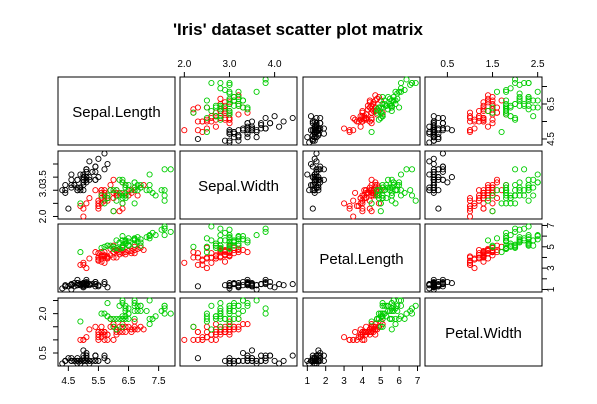 This screenshot has height=404, width=597. I want to click on x-tick-label-sepal-length-3: 7.5, so click(159, 381).